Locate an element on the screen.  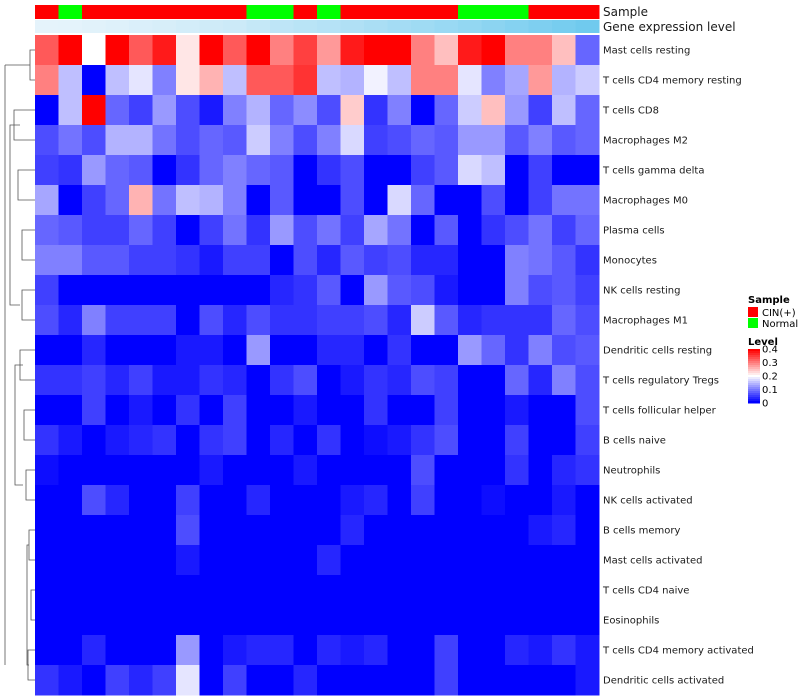
level-tick-label: 0.3 is located at coordinates (770, 363).